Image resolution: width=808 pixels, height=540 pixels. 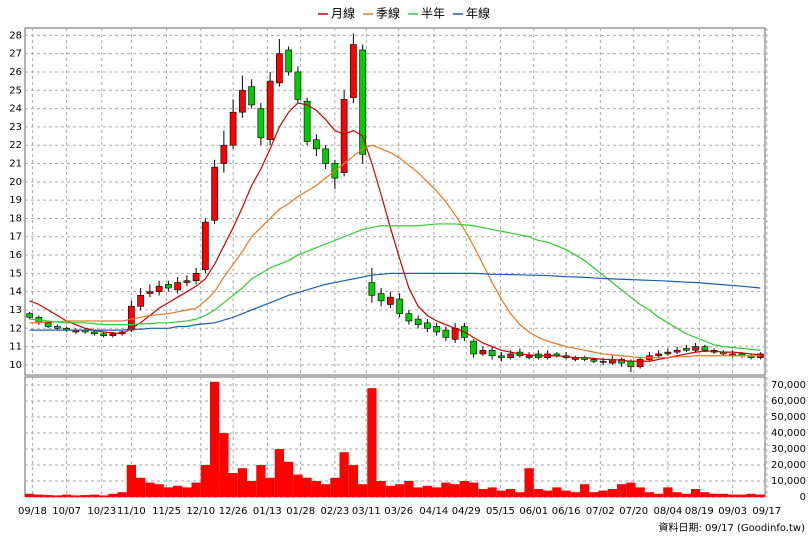 I want to click on legend-label: 月線, so click(x=343, y=13).